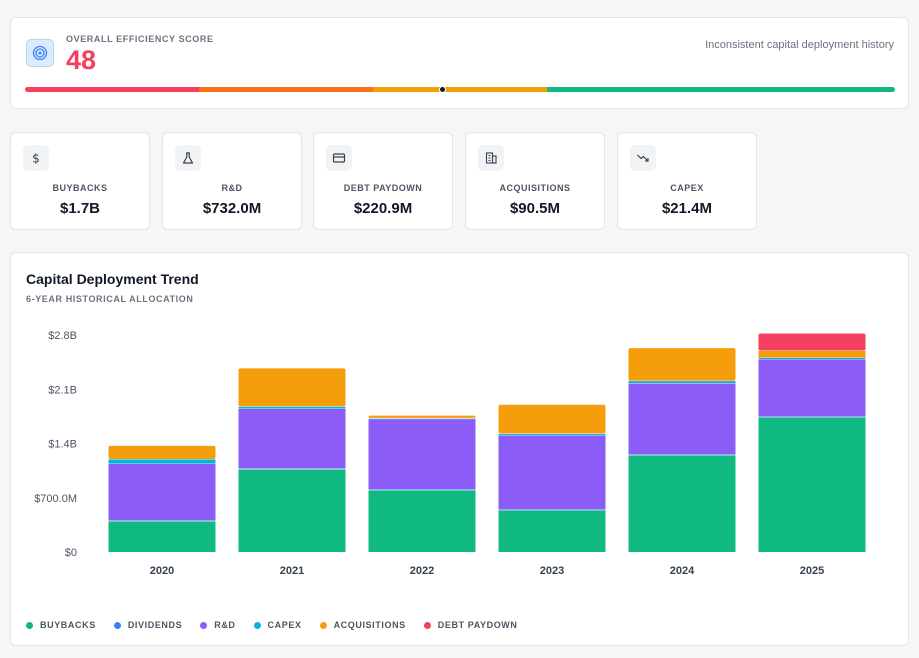 Image resolution: width=919 pixels, height=658 pixels. I want to click on x-tick-label: 2025, so click(812, 571).